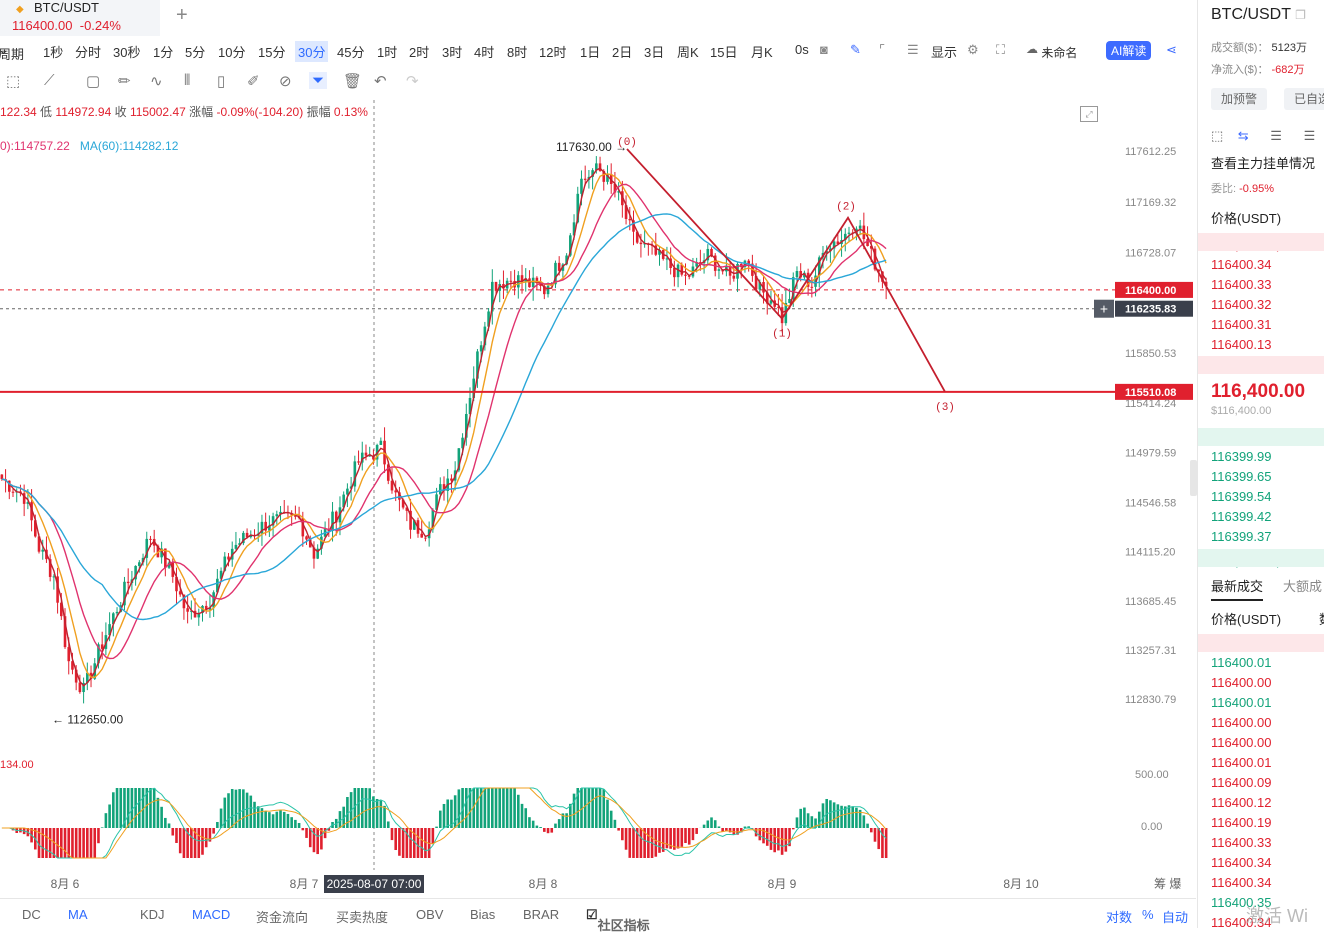  What do you see at coordinates (1175, 916) in the screenshot?
I see `auto-toggle: 自动` at bounding box center [1175, 916].